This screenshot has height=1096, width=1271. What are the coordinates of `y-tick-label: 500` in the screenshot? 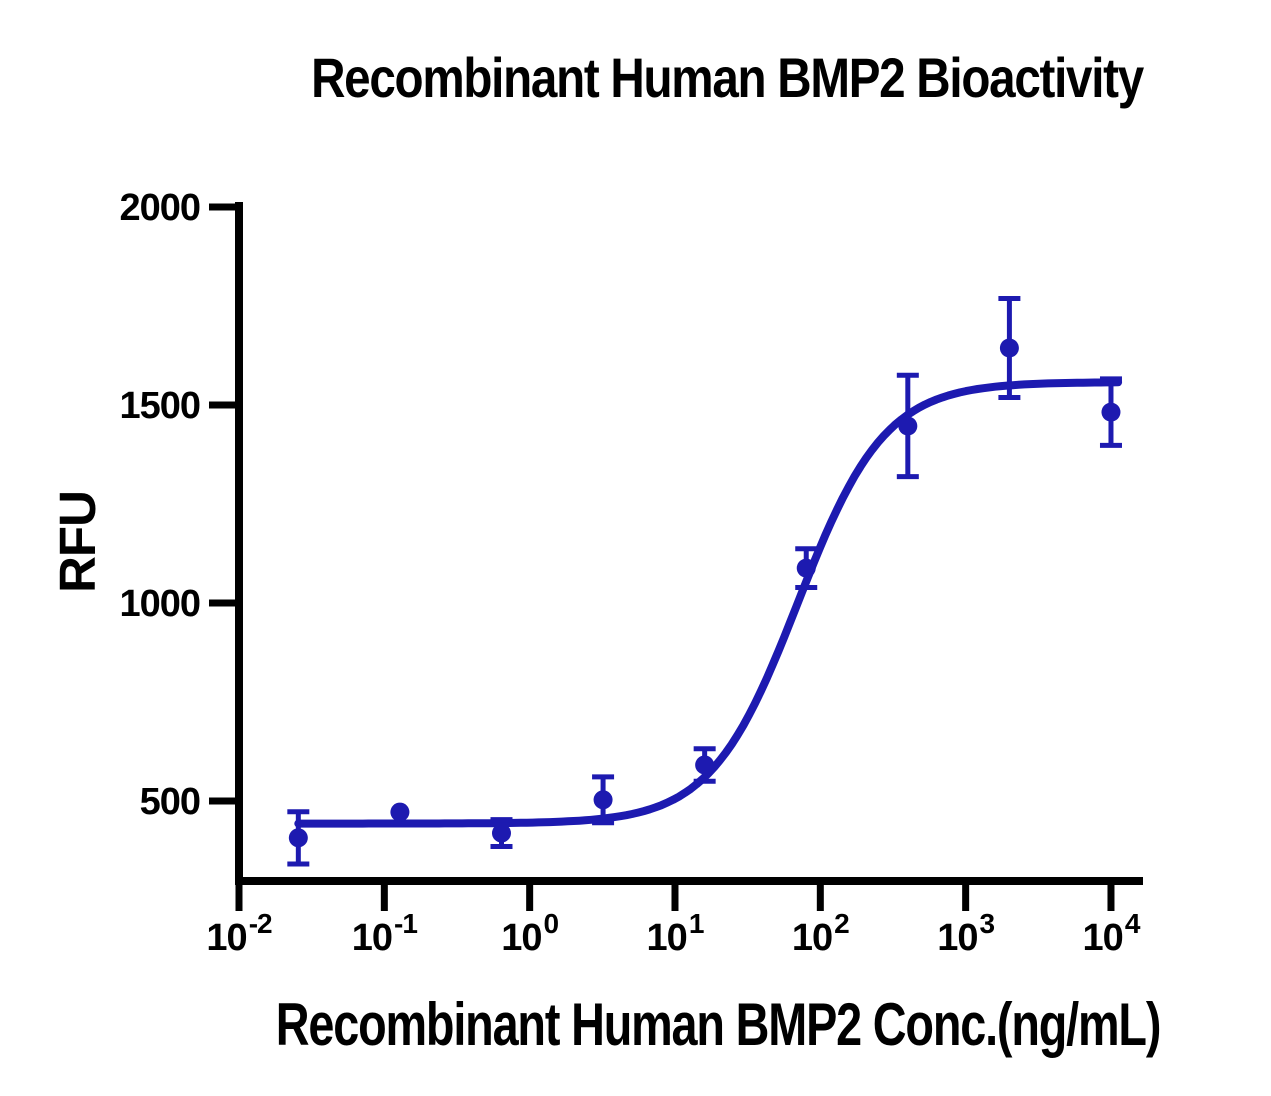 It's located at (170, 802).